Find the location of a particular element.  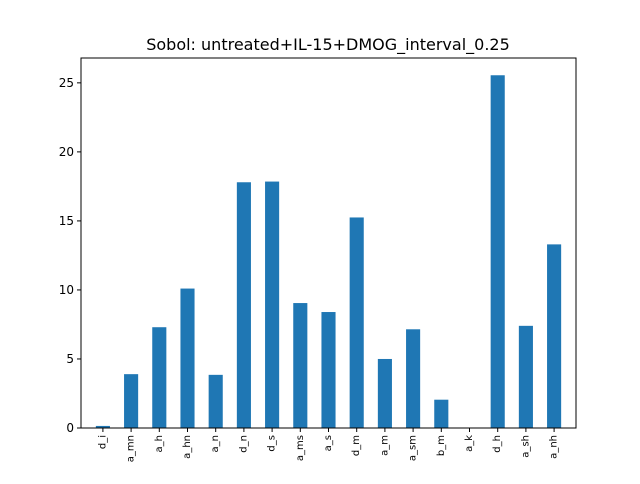

x-tick-label: a_n is located at coordinates (215, 443).